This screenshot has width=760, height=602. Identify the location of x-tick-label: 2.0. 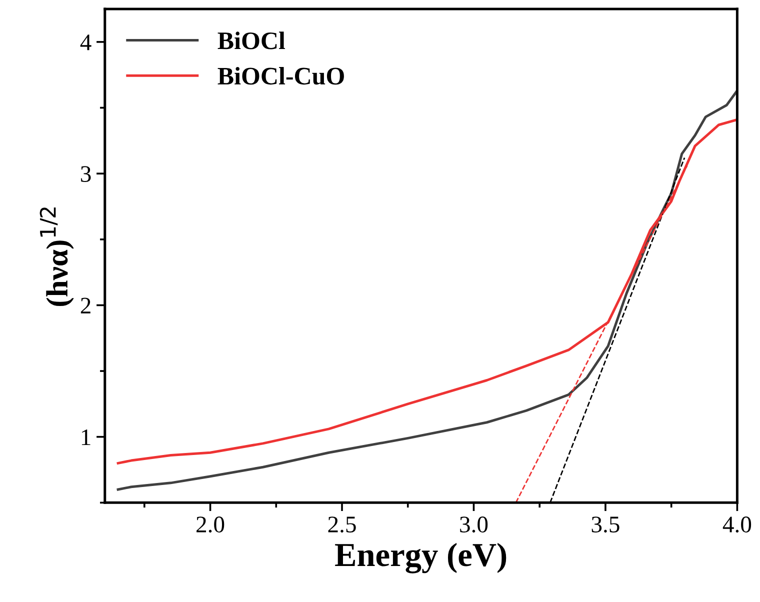
(210, 524).